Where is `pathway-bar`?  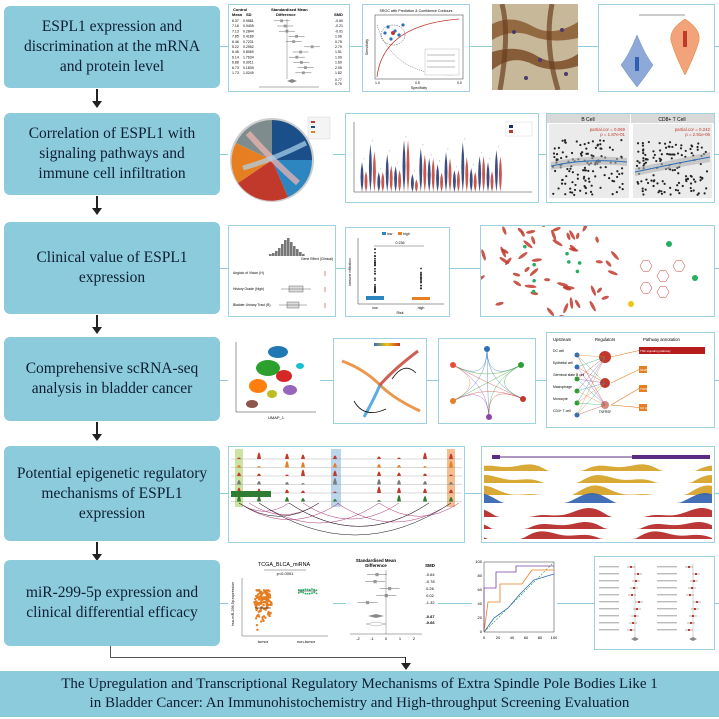 pathway-bar is located at coordinates (643, 407).